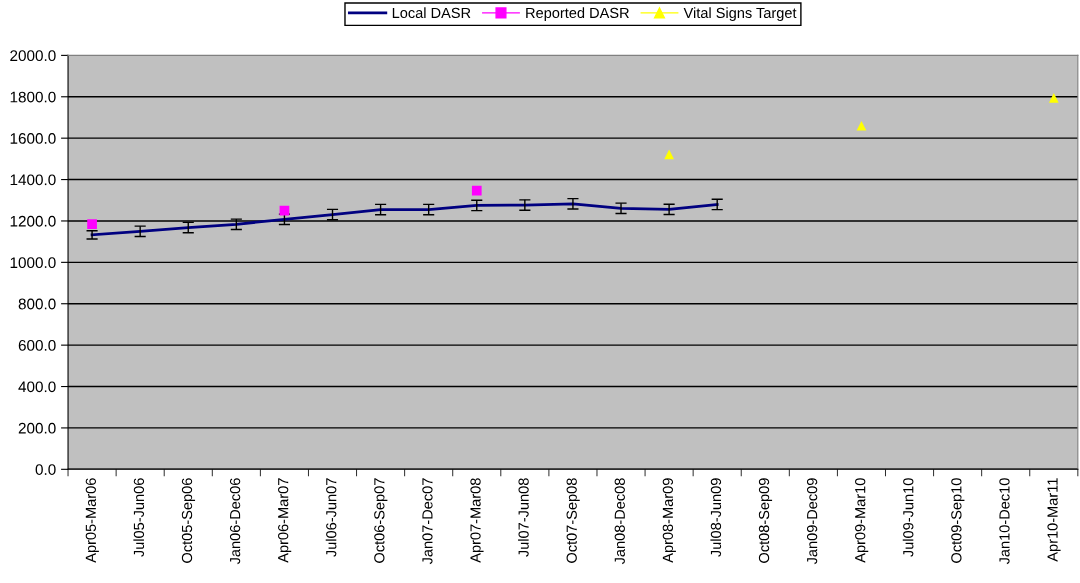 The height and width of the screenshot is (583, 1080). What do you see at coordinates (577, 14) in the screenshot?
I see `legend-label: Reported DASR` at bounding box center [577, 14].